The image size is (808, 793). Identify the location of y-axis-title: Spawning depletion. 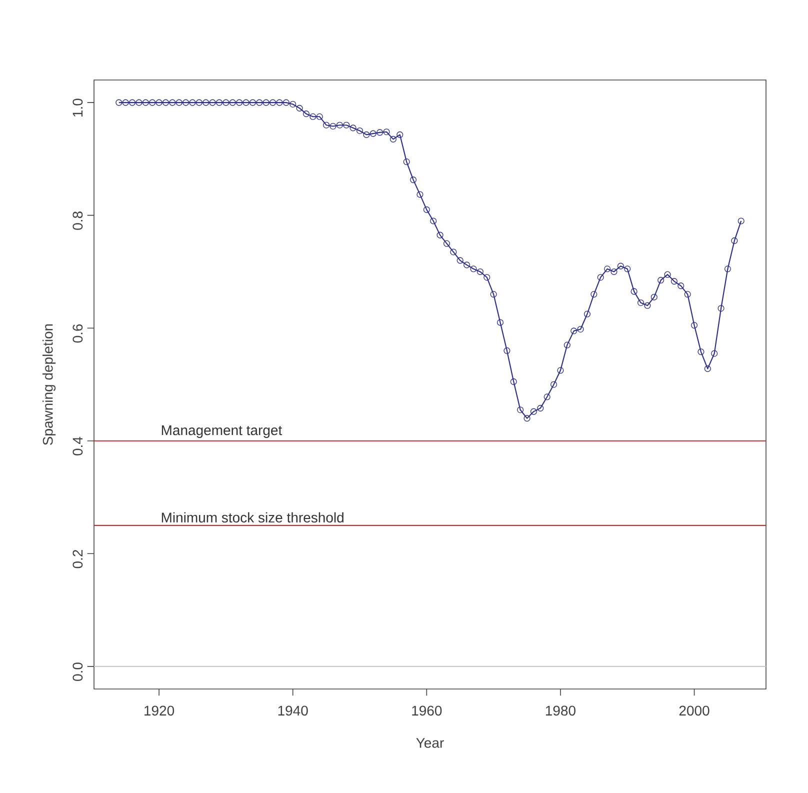
(49, 384).